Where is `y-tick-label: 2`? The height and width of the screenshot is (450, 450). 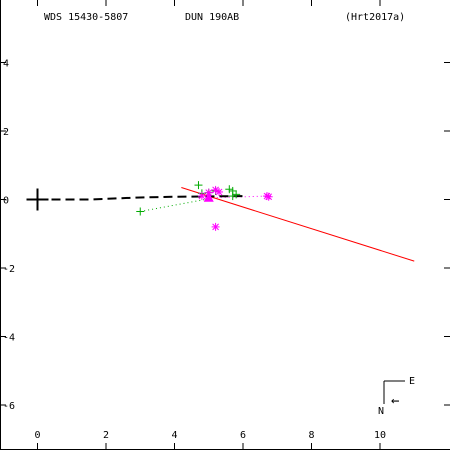 y-tick-label: 2 is located at coordinates (6, 132).